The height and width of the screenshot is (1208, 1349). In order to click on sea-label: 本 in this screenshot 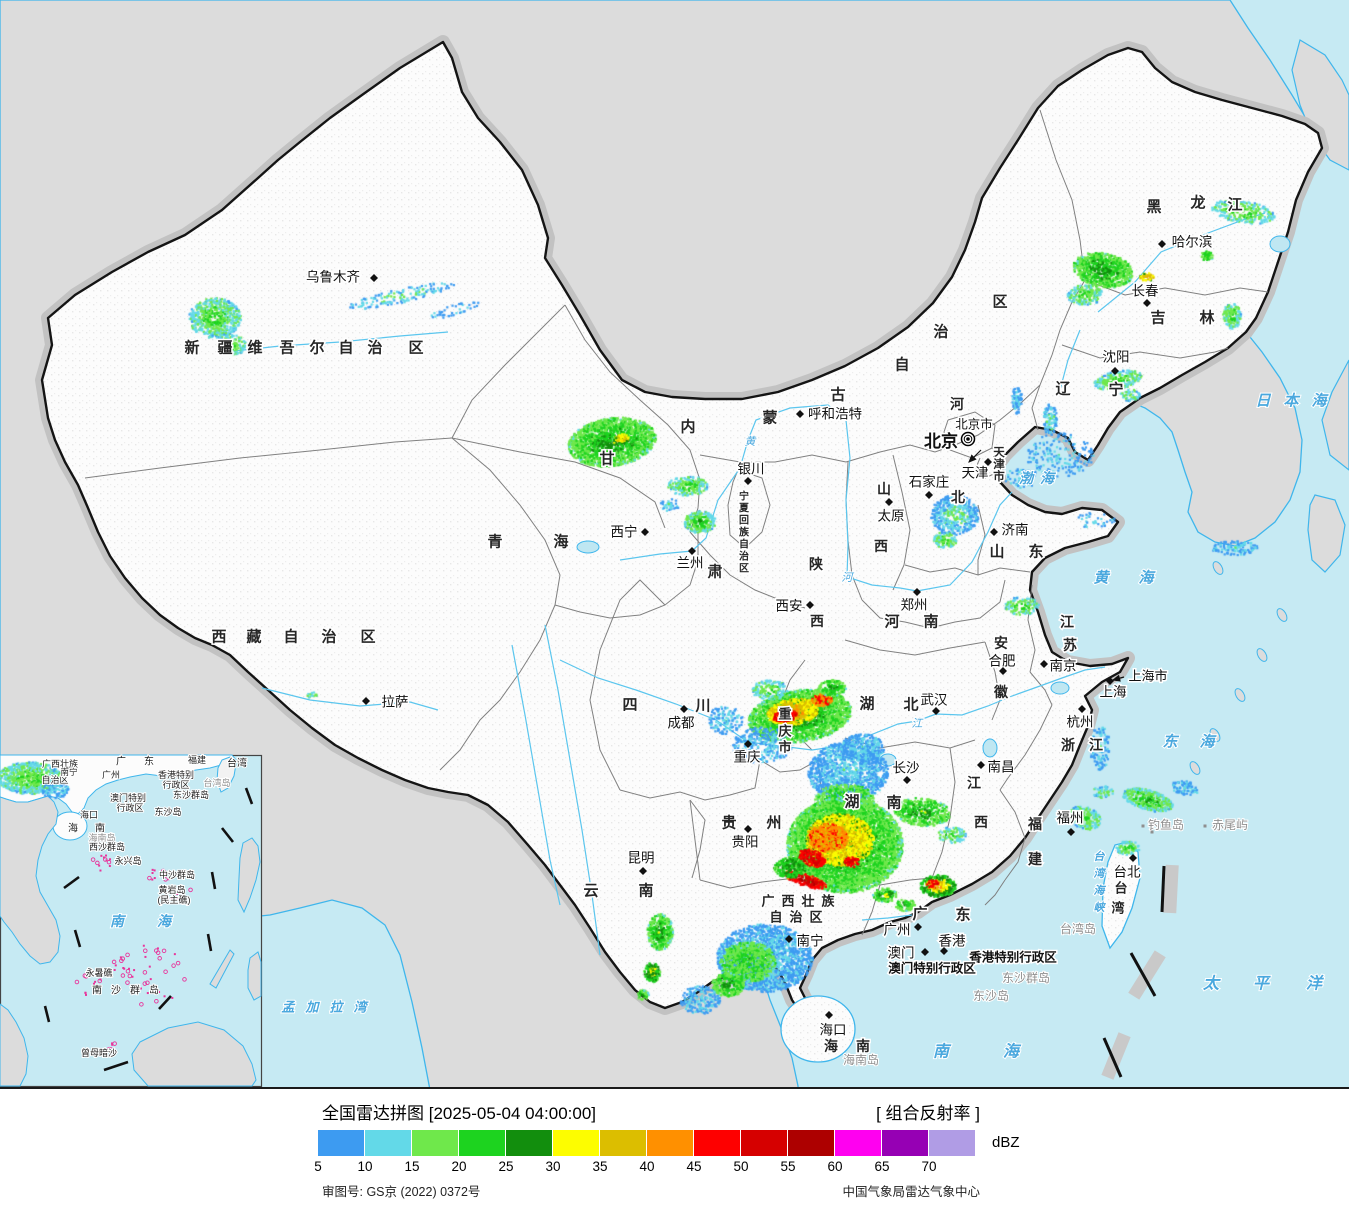, I will do `click(1291, 400)`.